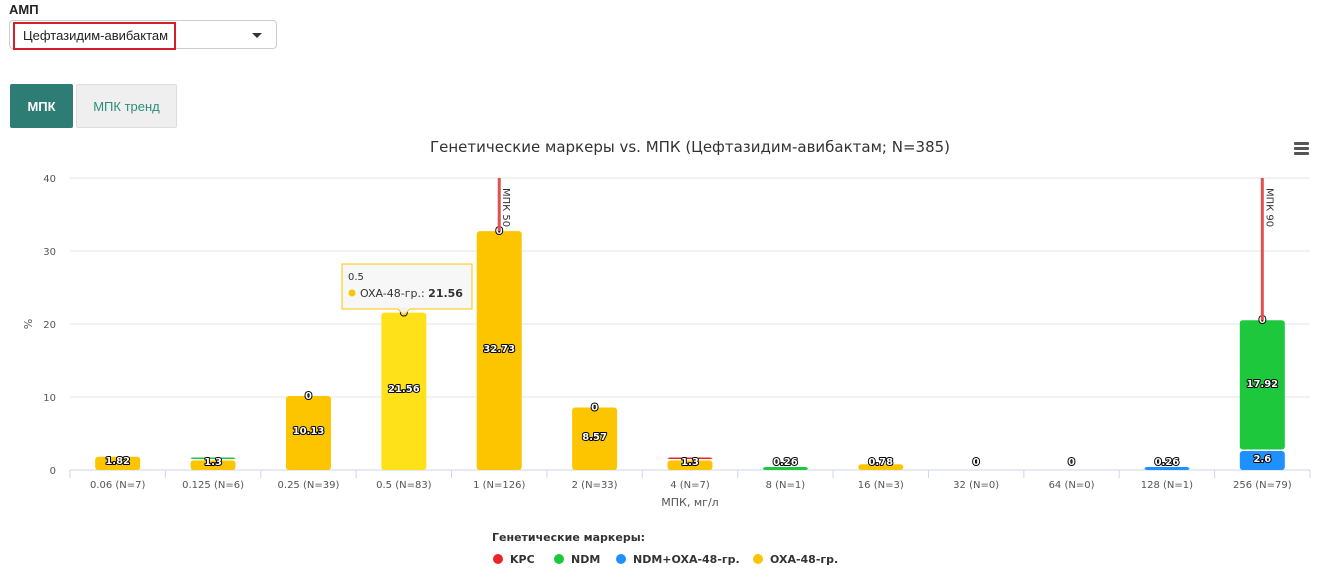  Describe the element at coordinates (356, 277) in the screenshot. I see `tooltip-header: 0.5` at that location.